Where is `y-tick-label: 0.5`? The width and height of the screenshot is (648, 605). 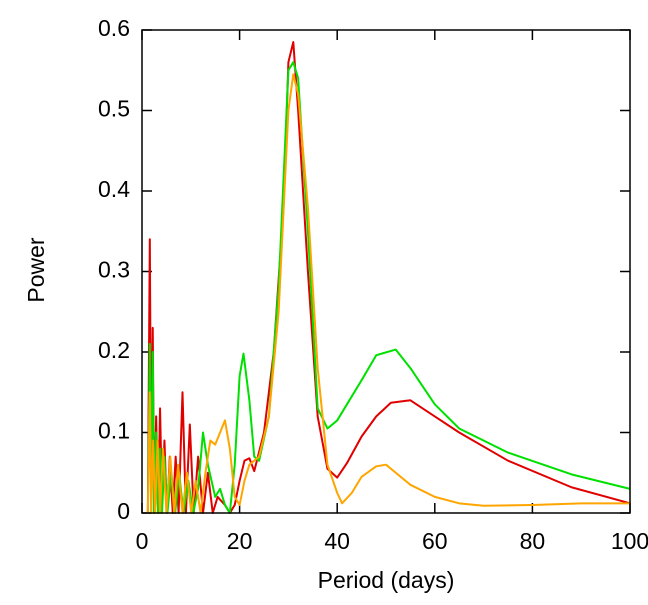 y-tick-label: 0.5 is located at coordinates (114, 109).